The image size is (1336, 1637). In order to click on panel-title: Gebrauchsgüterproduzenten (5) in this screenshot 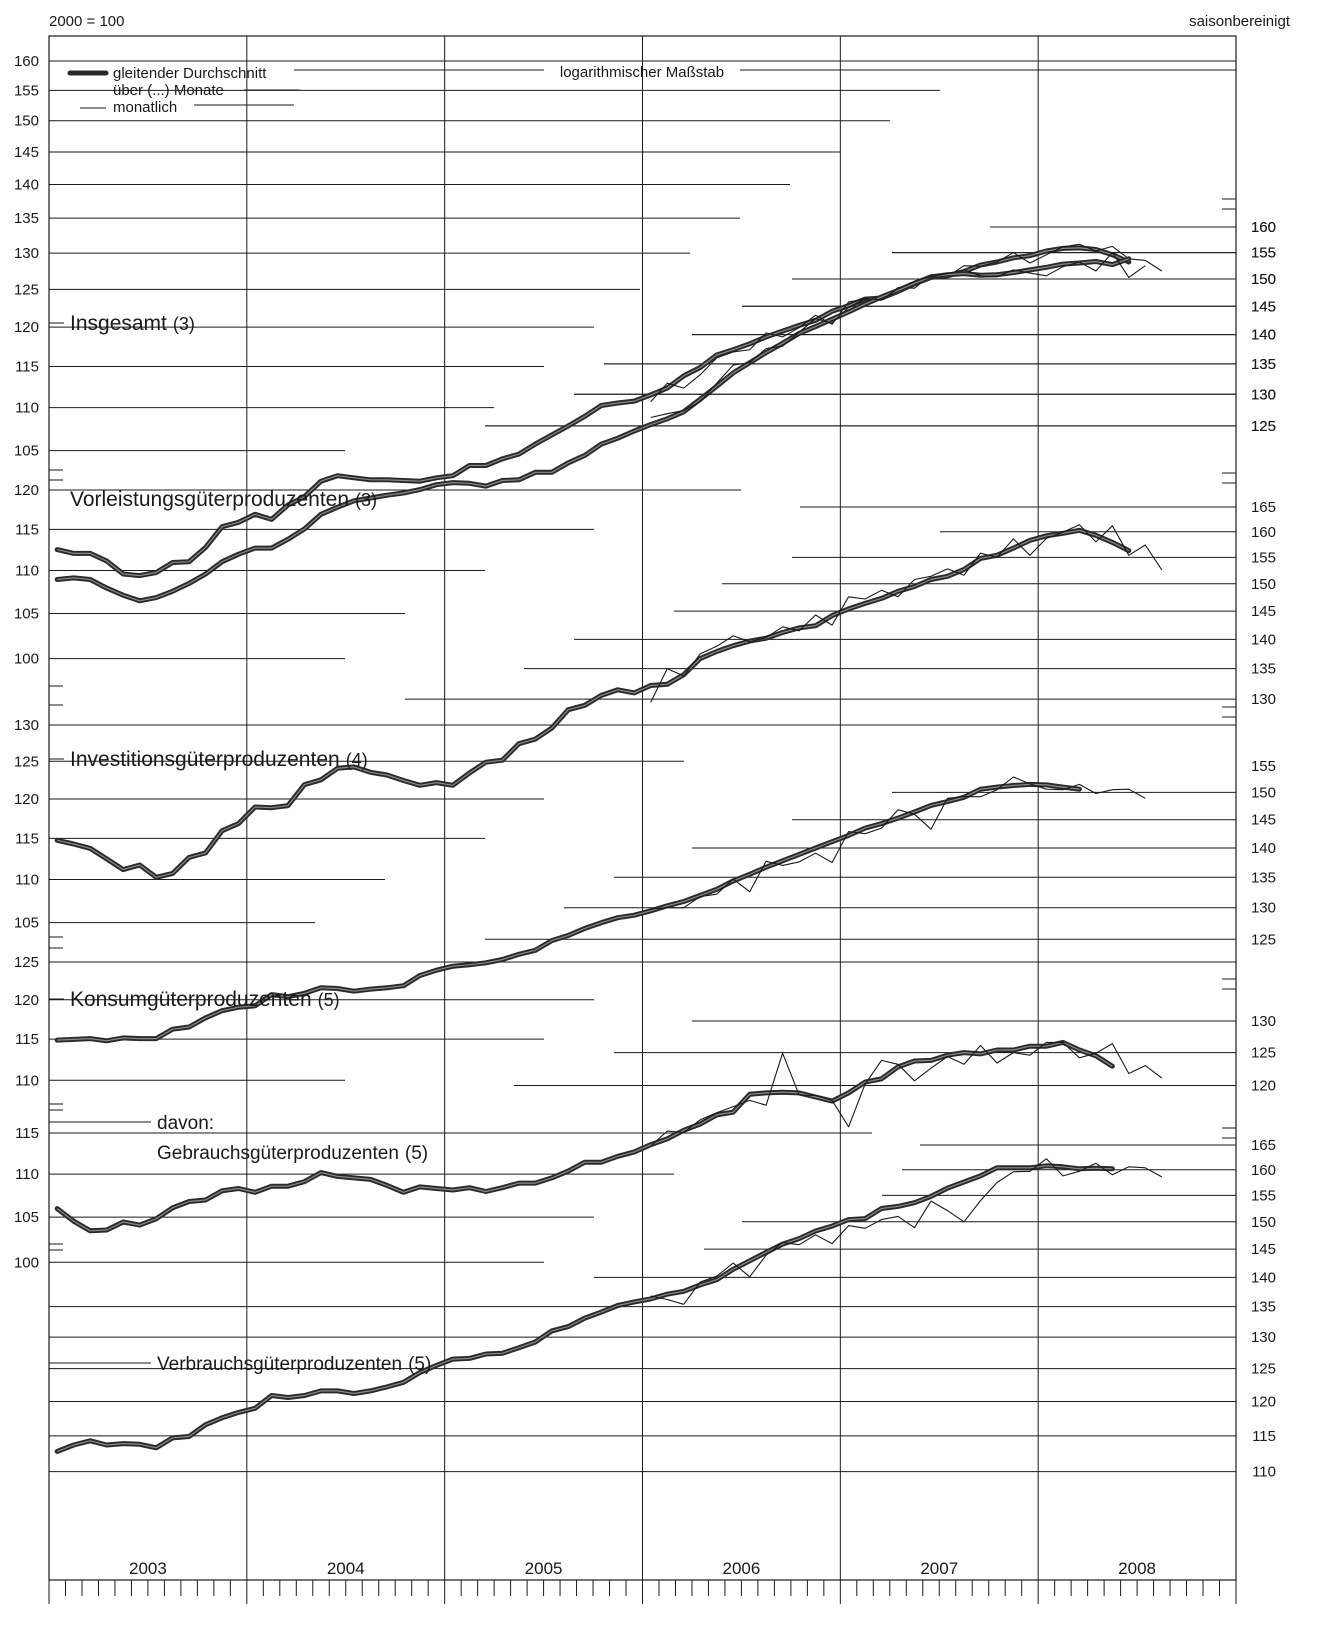, I will do `click(292, 1153)`.